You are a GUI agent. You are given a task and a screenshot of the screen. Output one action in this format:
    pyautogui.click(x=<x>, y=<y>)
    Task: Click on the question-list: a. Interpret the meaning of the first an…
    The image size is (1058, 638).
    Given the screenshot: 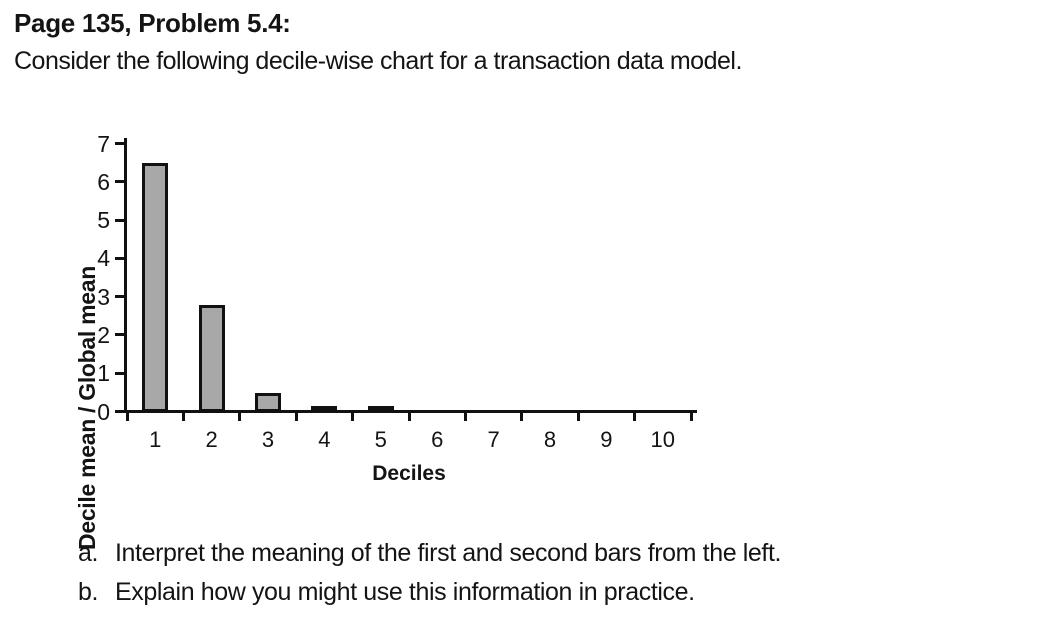 What is the action you would take?
    pyautogui.click(x=429, y=577)
    